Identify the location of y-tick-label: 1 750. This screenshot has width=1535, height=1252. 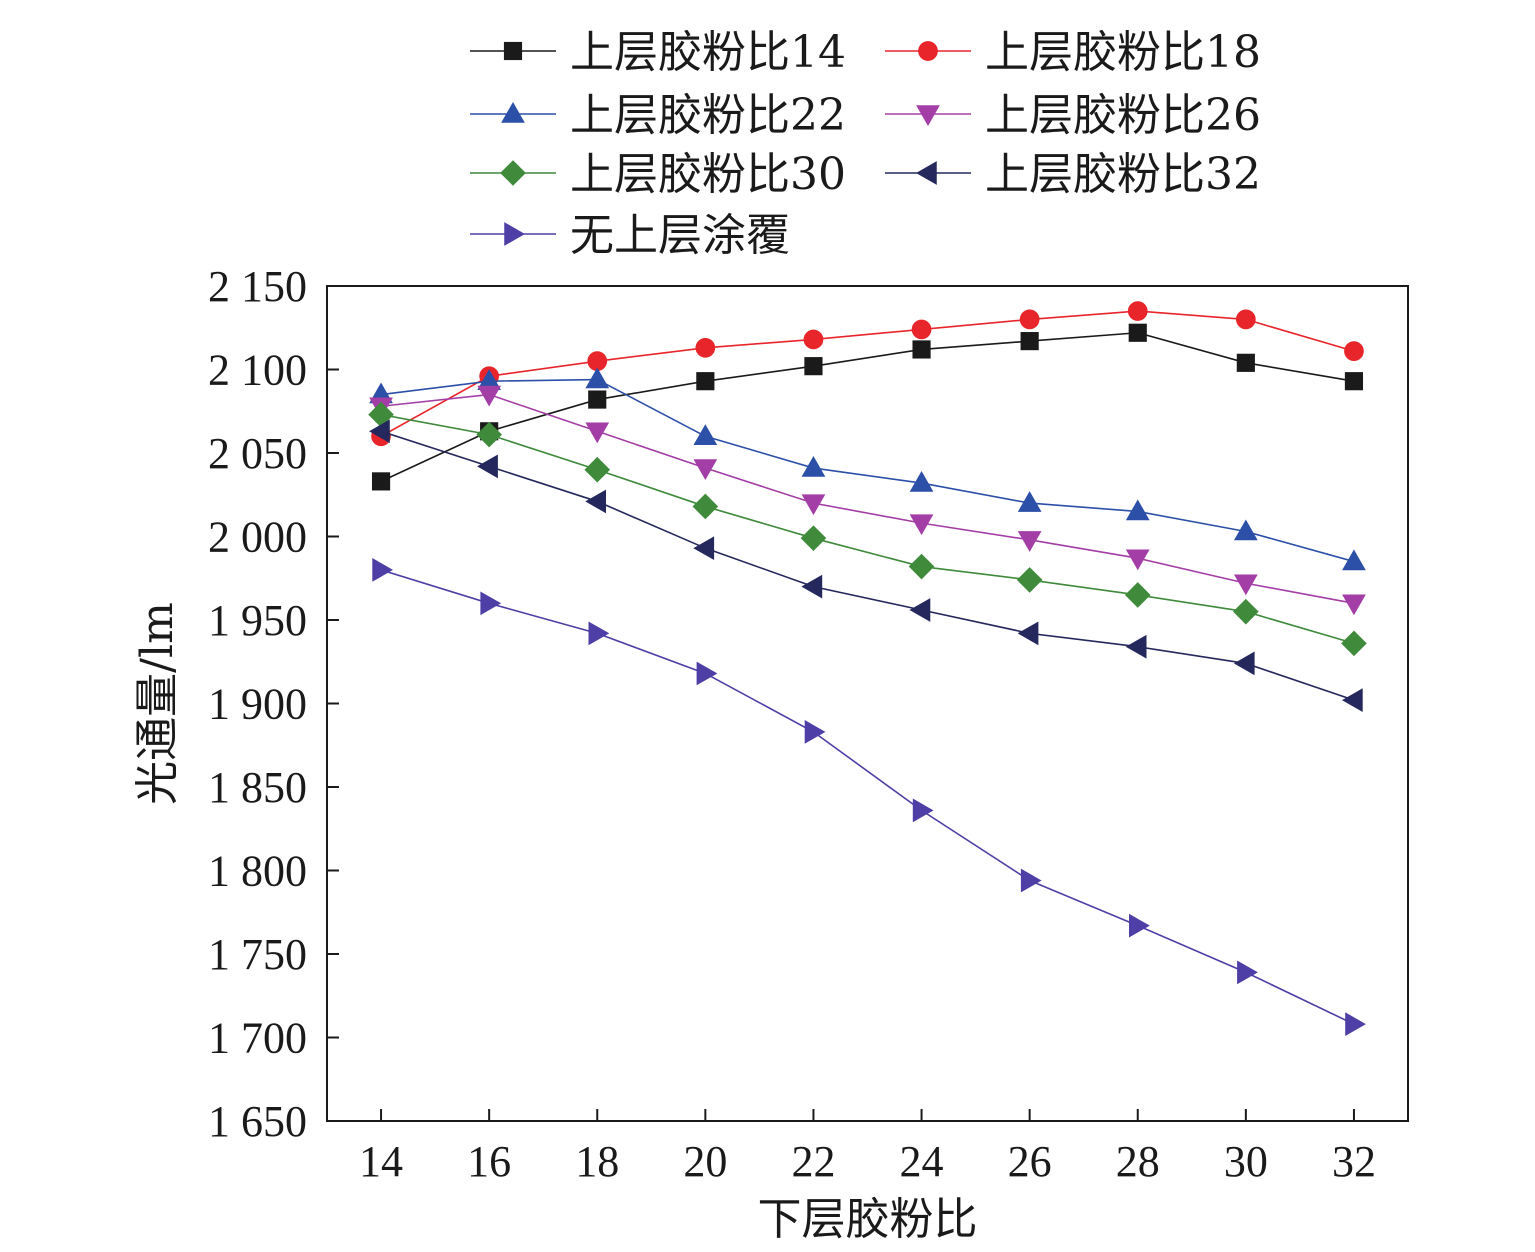
(257, 954).